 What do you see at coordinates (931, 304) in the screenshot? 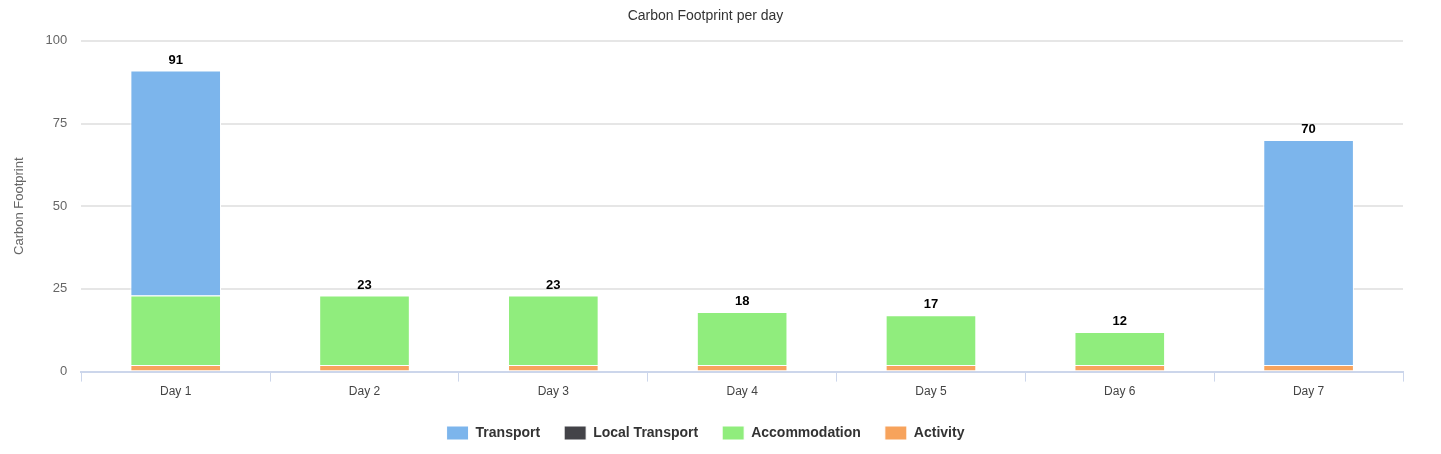
I see `total-label: 17` at bounding box center [931, 304].